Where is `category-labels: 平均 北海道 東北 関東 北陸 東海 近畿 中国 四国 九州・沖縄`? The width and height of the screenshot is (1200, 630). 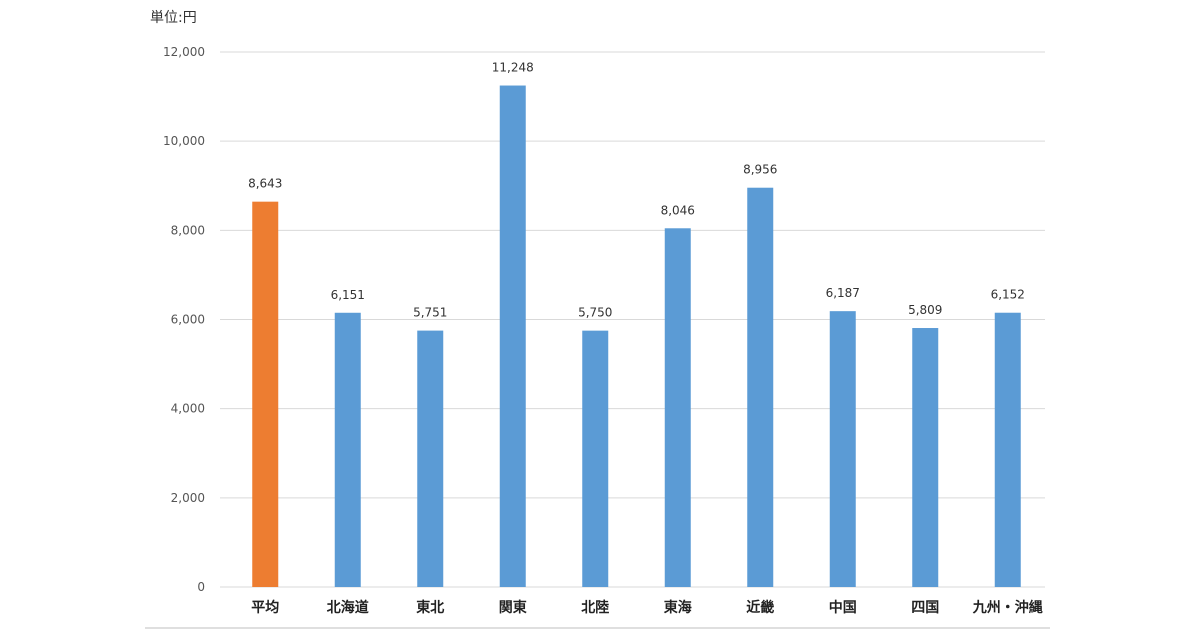 category-labels: 平均 北海道 東北 関東 北陸 東海 近畿 中国 四国 九州・沖縄 is located at coordinates (647, 607).